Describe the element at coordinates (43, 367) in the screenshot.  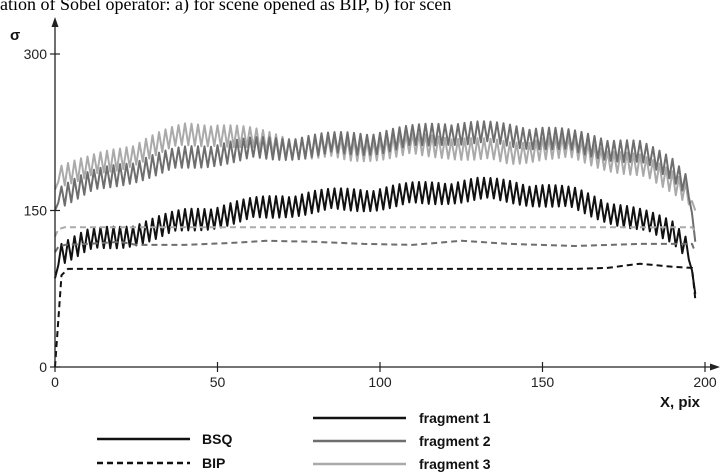
I see `y-tick-label: 0` at that location.